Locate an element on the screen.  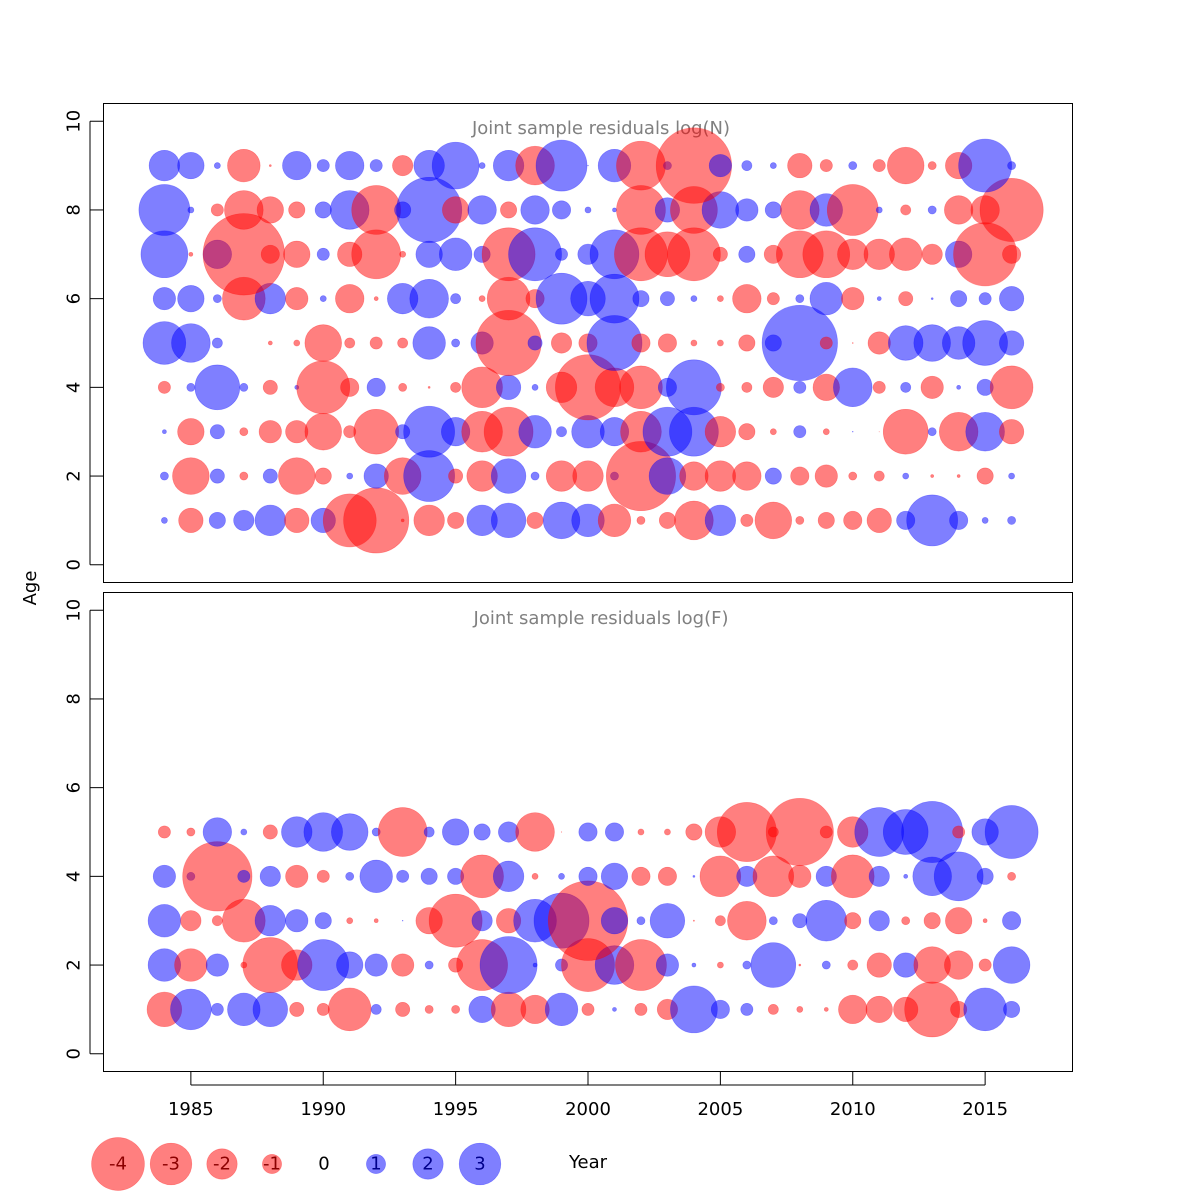
x-tick-label: 2010 is located at coordinates (853, 1109).